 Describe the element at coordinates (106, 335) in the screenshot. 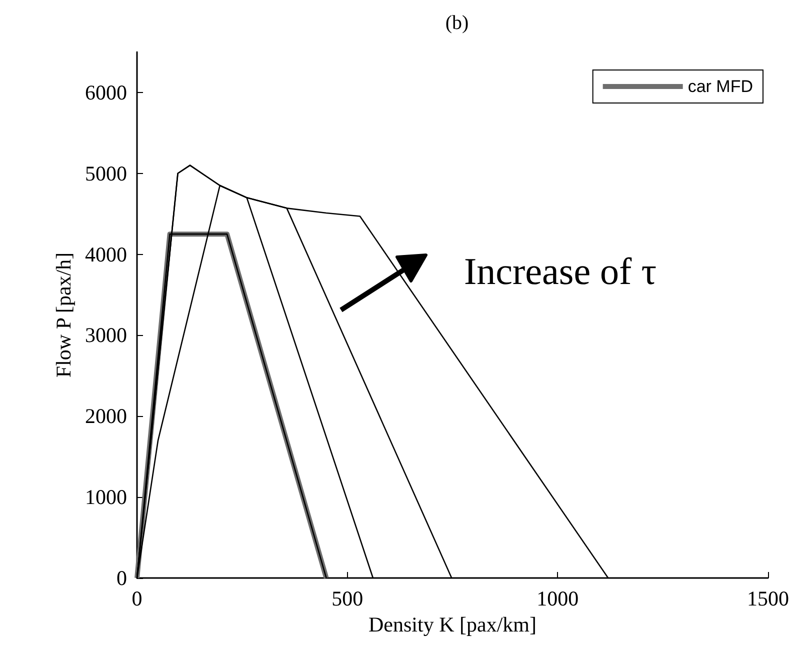

I see `y-tick-label: 3000` at that location.